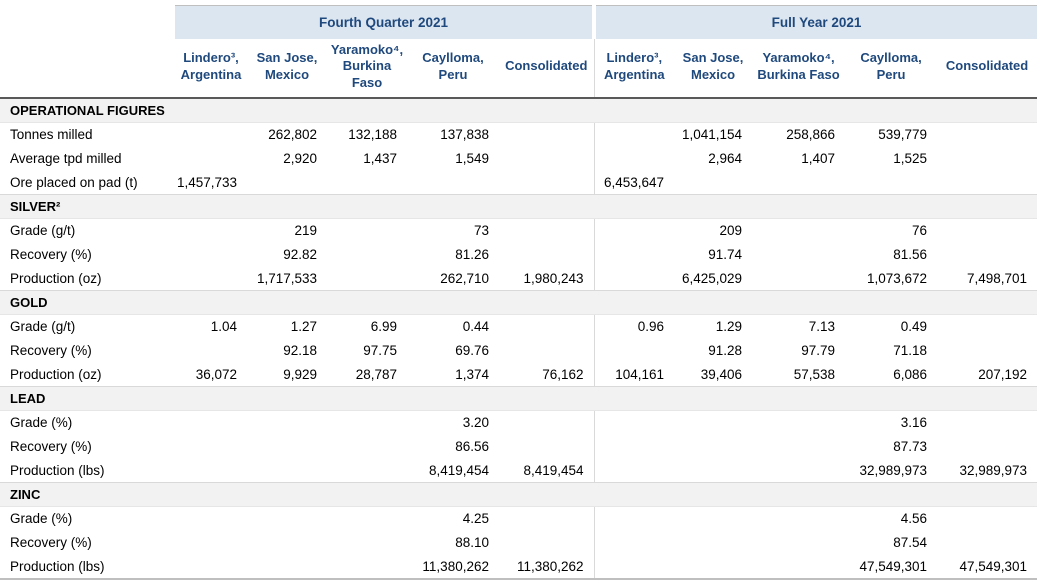 This screenshot has height=580, width=1037. Describe the element at coordinates (472, 159) in the screenshot. I see `table-cell: 1,549` at that location.